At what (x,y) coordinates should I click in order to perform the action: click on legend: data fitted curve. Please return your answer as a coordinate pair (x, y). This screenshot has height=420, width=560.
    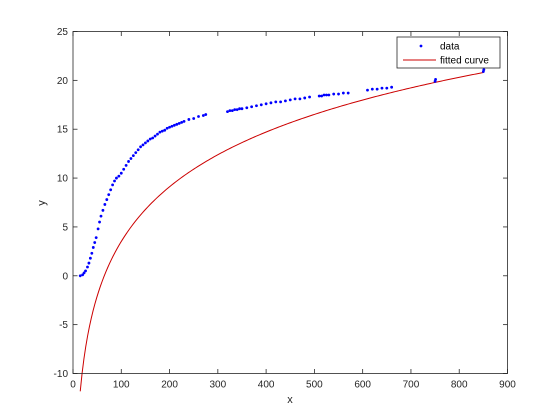
    Looking at the image, I should click on (448, 52).